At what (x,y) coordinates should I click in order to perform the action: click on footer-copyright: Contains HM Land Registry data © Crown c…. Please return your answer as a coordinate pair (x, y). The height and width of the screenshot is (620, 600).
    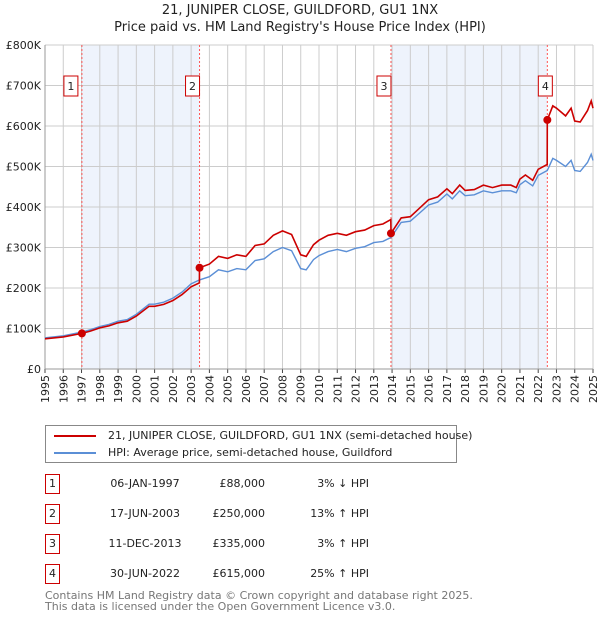
    Looking at the image, I should click on (259, 595).